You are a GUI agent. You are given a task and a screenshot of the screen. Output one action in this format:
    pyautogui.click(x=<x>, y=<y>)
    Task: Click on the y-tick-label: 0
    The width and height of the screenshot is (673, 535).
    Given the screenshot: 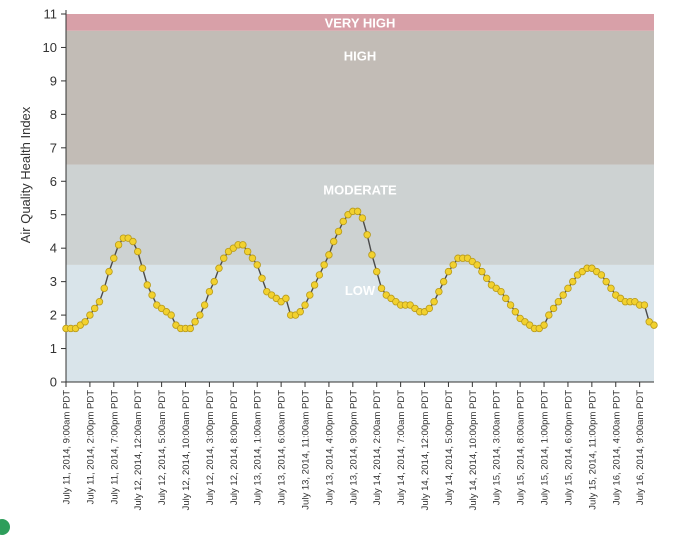 What is the action you would take?
    pyautogui.click(x=53, y=382)
    